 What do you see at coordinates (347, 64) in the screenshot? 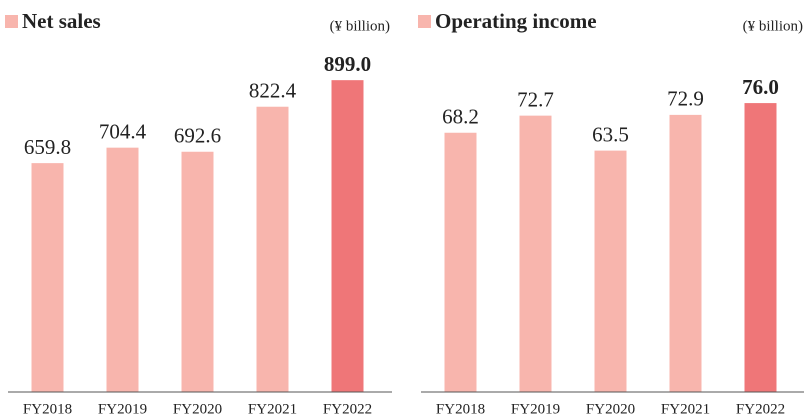
I see `value-label: 899.0` at bounding box center [347, 64].